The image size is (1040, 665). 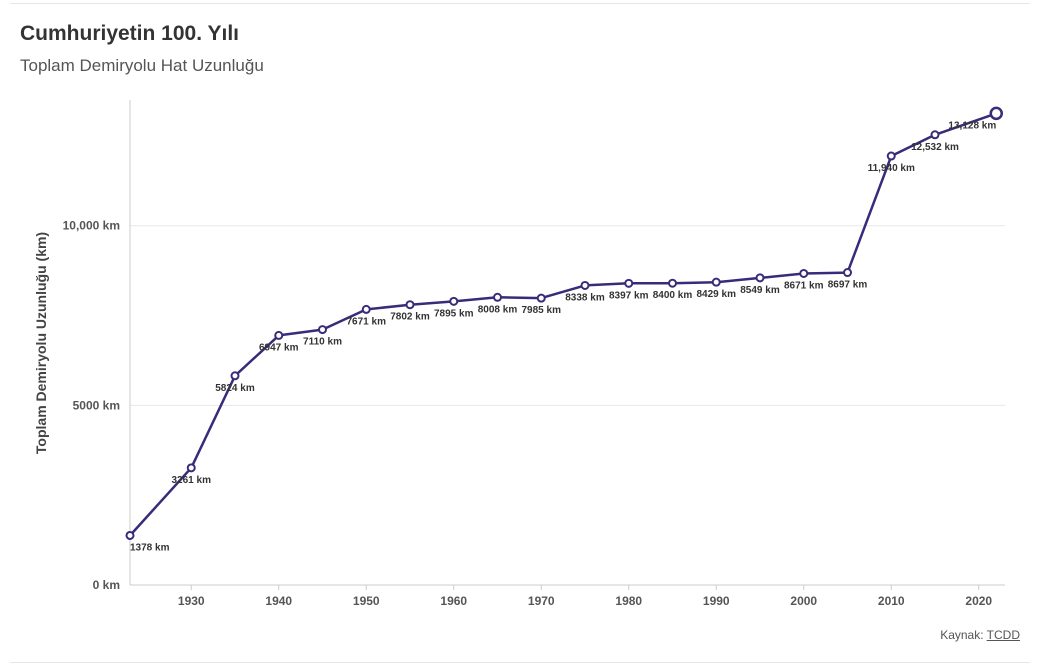 I want to click on y-tick-label: 0 km, so click(x=106, y=585).